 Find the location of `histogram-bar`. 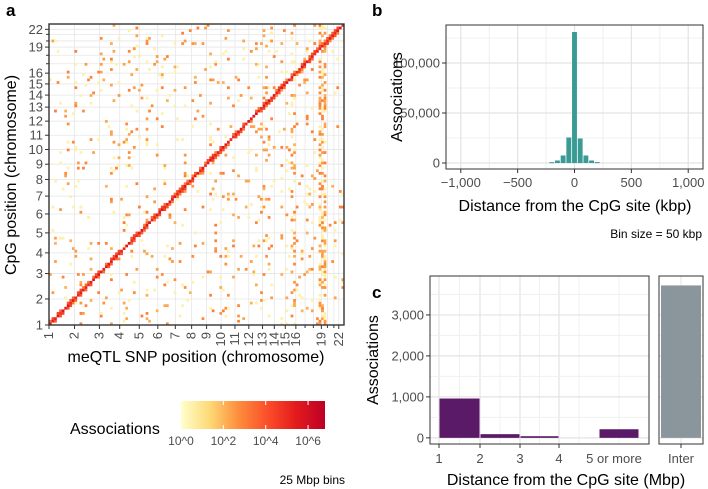

histogram-bar is located at coordinates (580, 150).